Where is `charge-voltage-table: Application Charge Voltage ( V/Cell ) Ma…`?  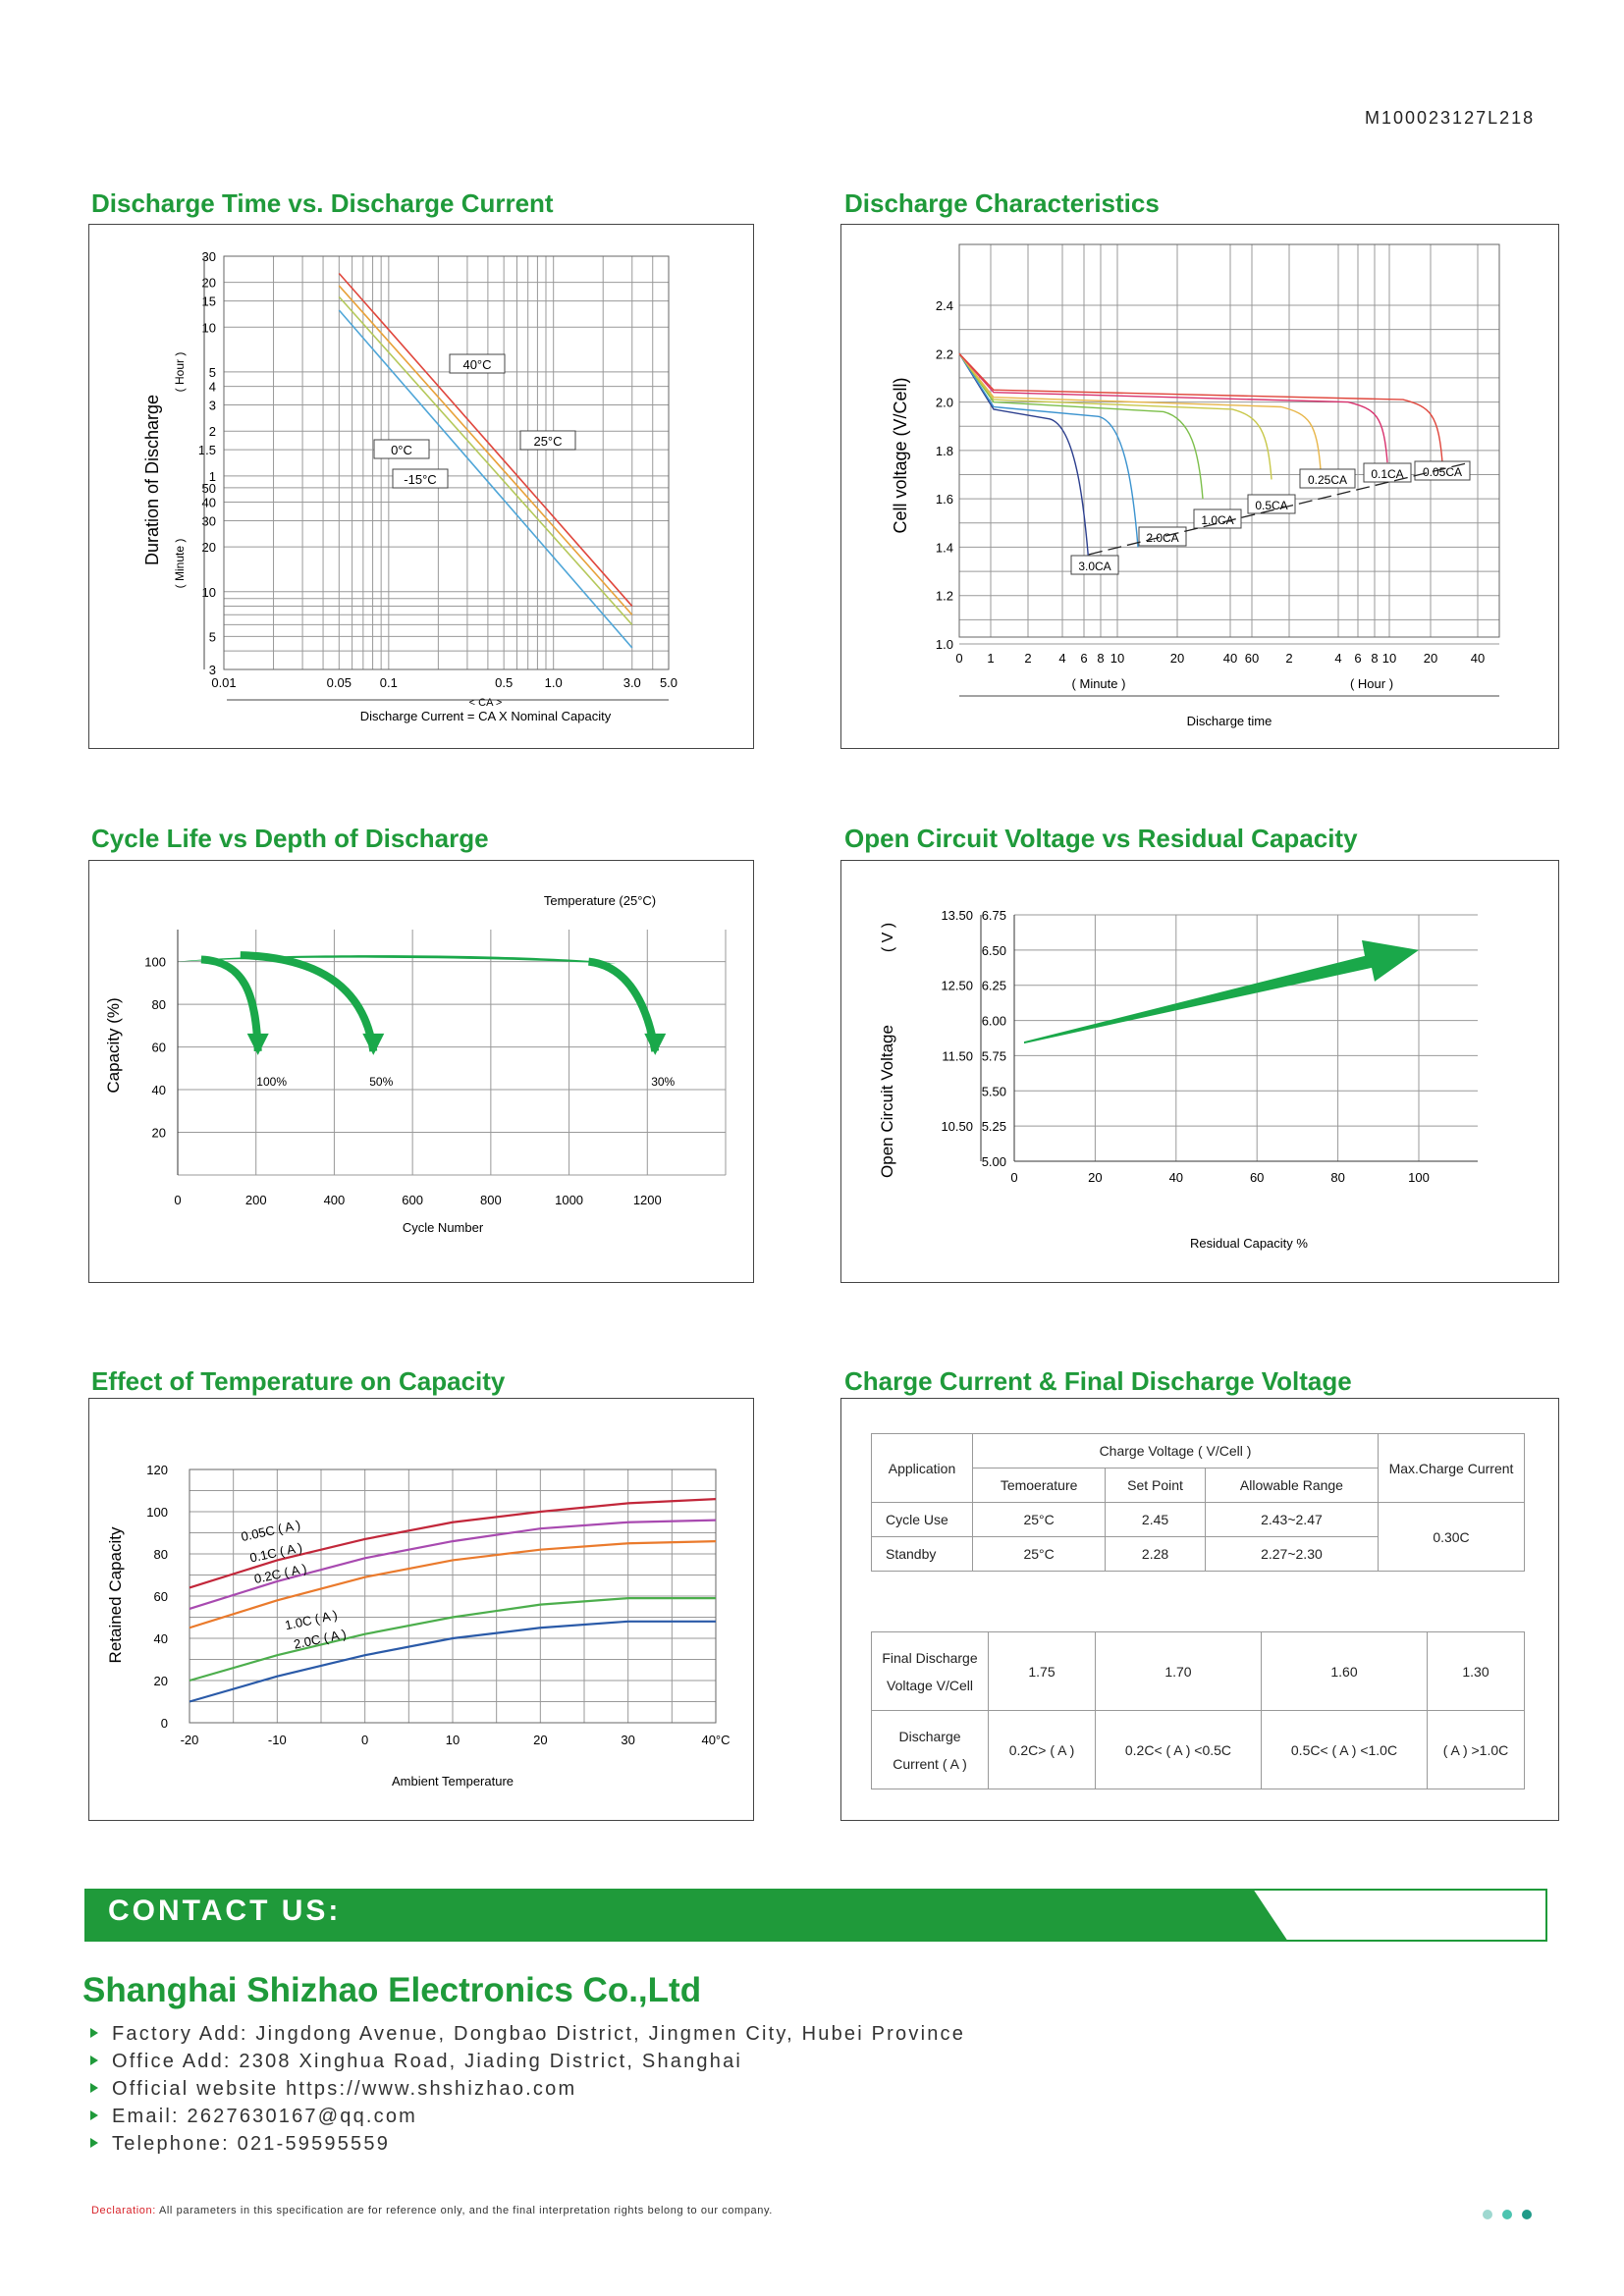 charge-voltage-table: Application Charge Voltage ( V/Cell ) Ma… is located at coordinates (1198, 1502).